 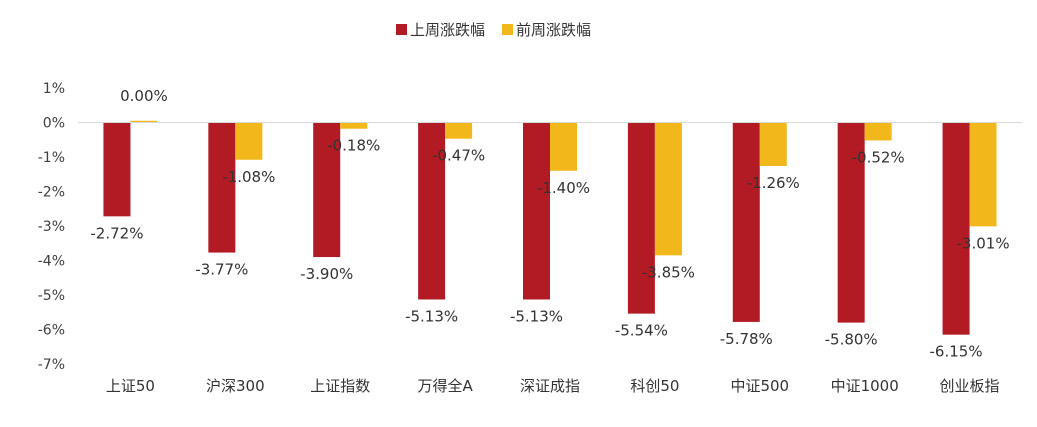 I want to click on data-label: -5.78%, so click(x=746, y=339).